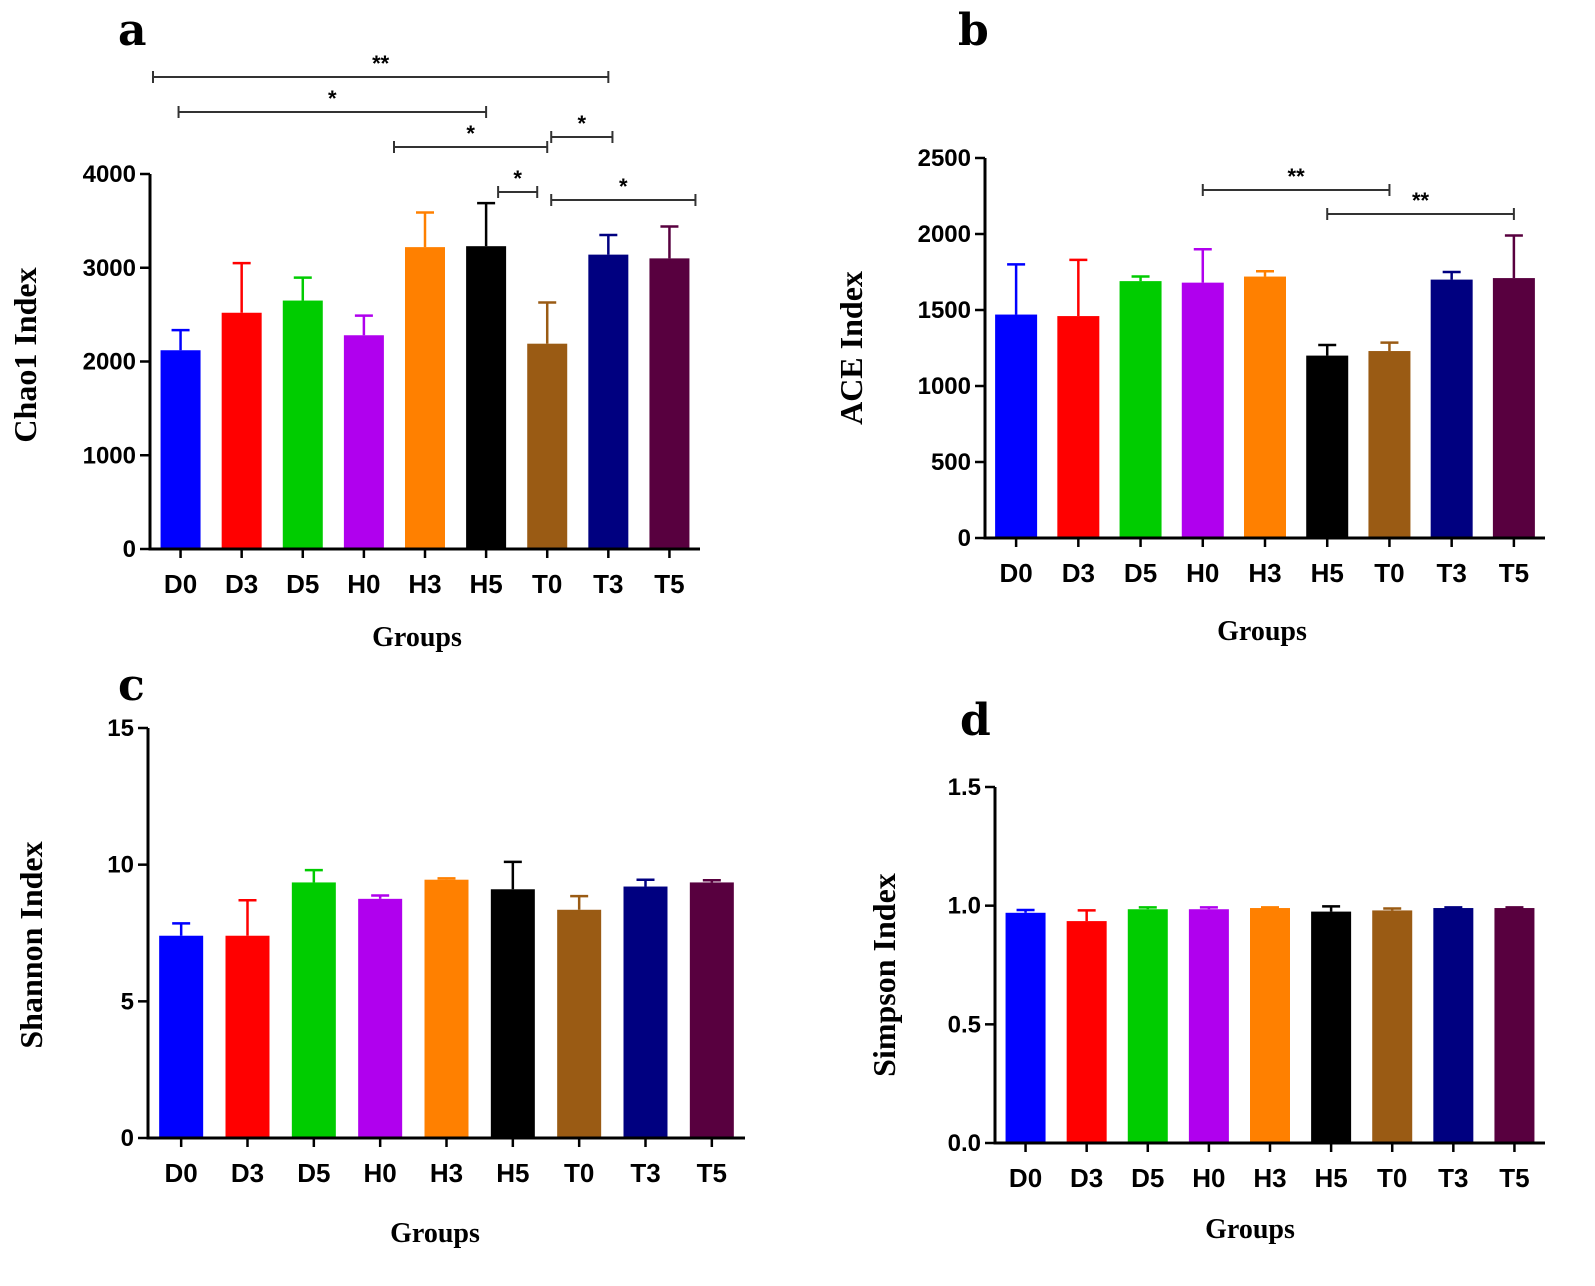  I want to click on bar-t0, so click(1389, 444).